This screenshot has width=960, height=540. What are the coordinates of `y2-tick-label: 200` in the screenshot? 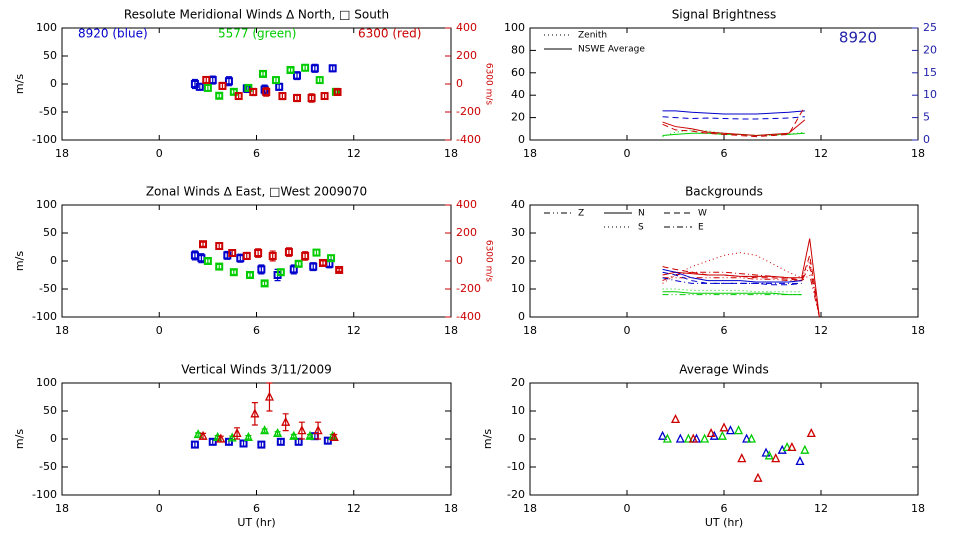 It's located at (466, 55).